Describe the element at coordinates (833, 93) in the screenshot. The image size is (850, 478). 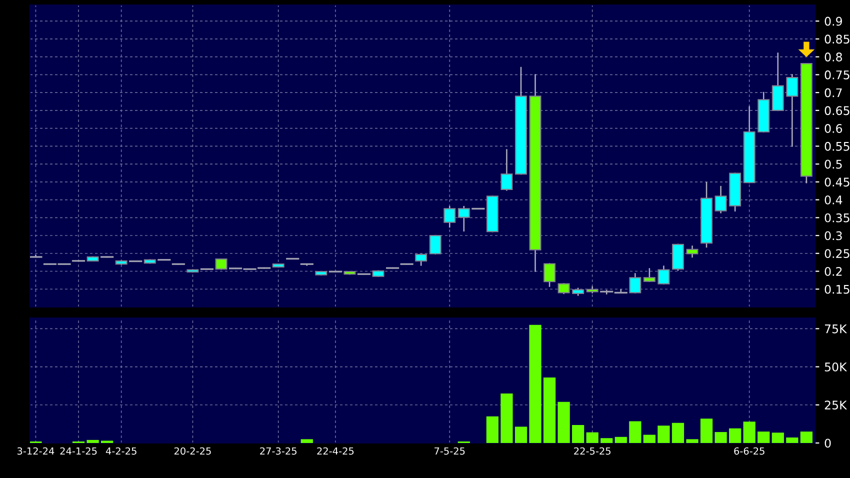
I see `y-tick-label: 0.7` at that location.